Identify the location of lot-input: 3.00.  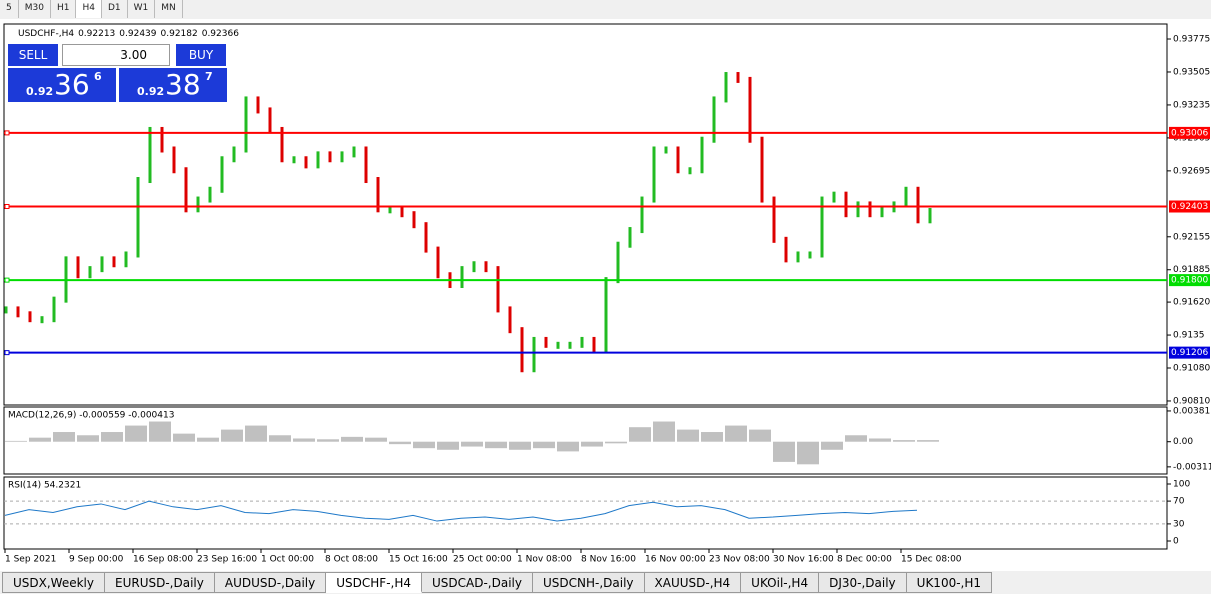
(116, 55).